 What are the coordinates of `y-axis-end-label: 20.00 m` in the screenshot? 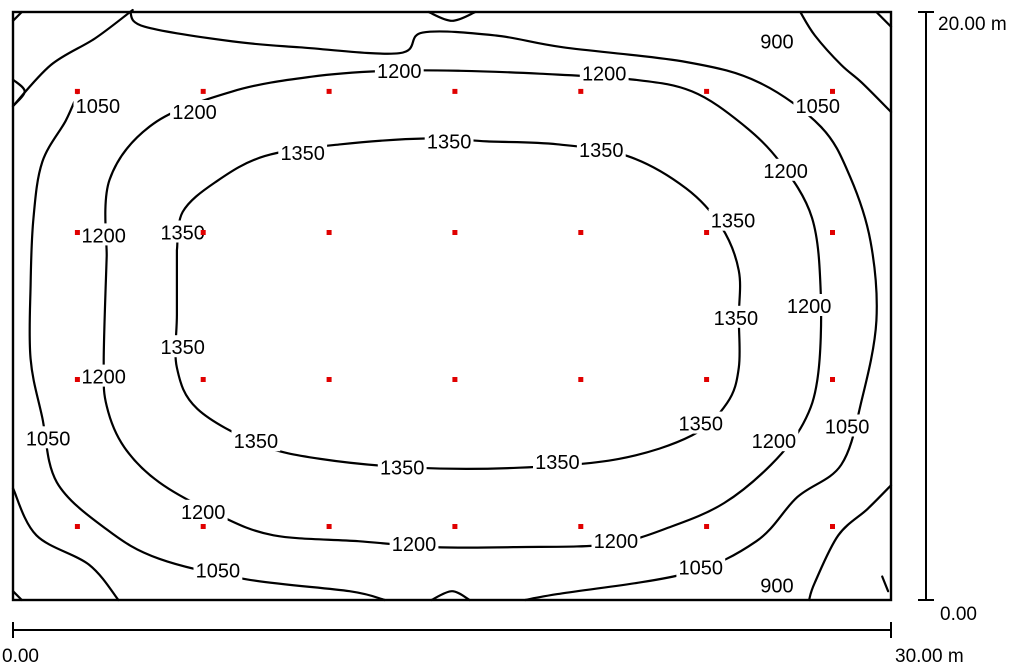 It's located at (972, 24).